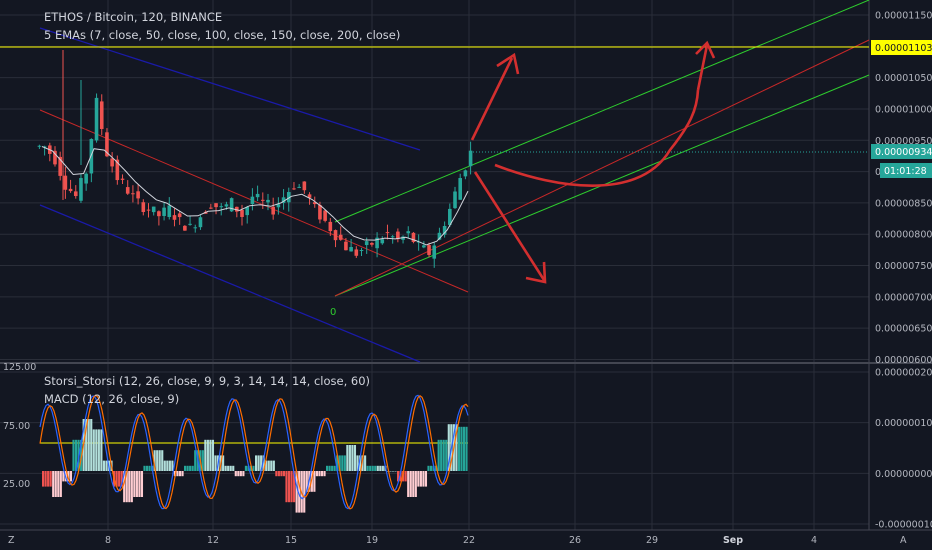 This screenshot has height=550, width=932. What do you see at coordinates (901, 151) in the screenshot?
I see `last-price-badge: 0.00000934` at bounding box center [901, 151].